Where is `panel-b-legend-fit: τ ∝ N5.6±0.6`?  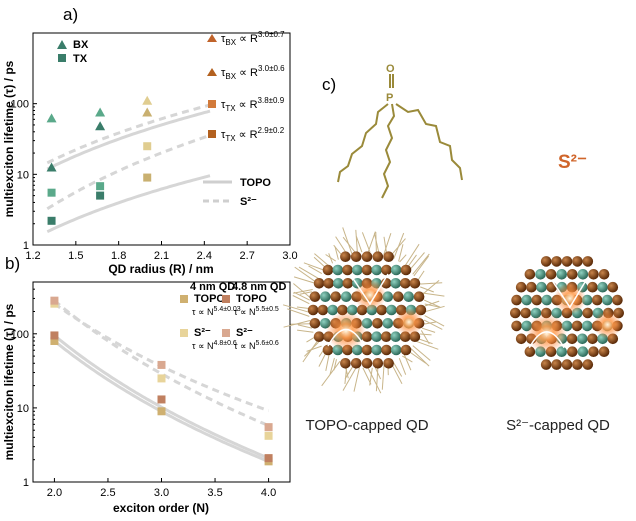
panel-b-legend-fit: τ ∝ N5.6±0.6 is located at coordinates (256, 345).